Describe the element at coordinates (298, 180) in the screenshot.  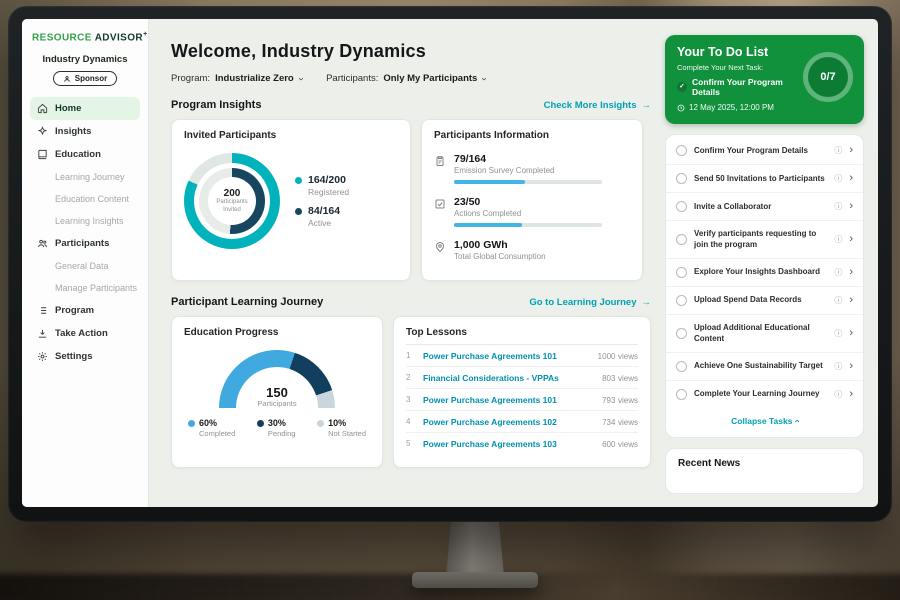
I see `registered-dot` at that location.